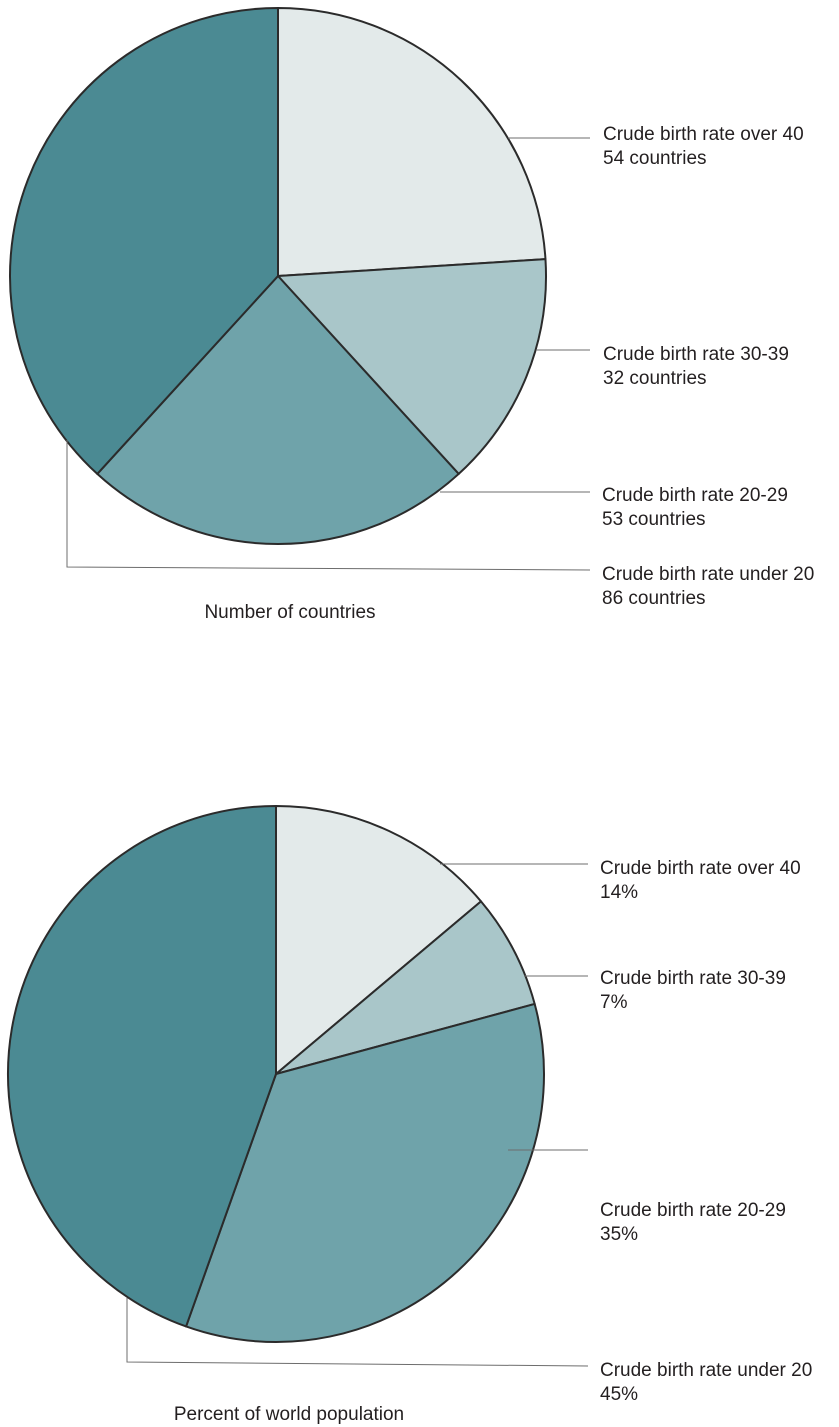 This screenshot has width=839, height=1427. What do you see at coordinates (619, 892) in the screenshot?
I see `slice-value-text: 14%` at bounding box center [619, 892].